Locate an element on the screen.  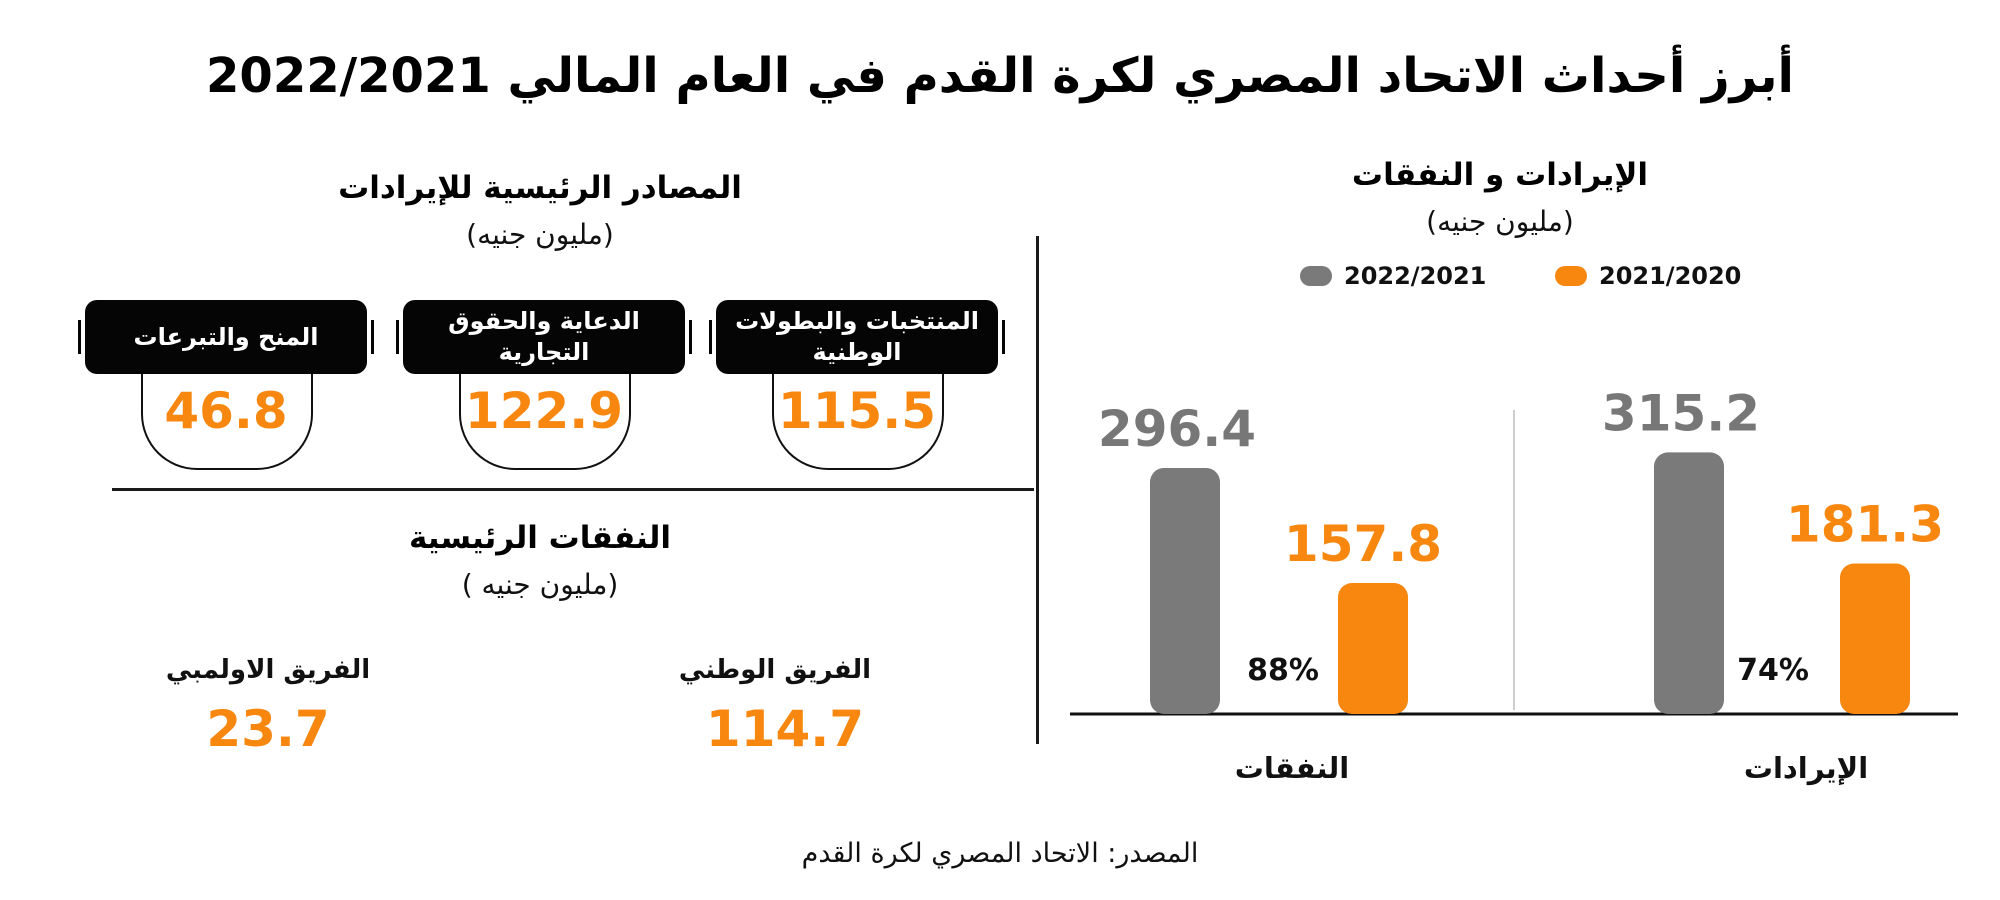
legend-label: 2021/2020 is located at coordinates (1670, 276).